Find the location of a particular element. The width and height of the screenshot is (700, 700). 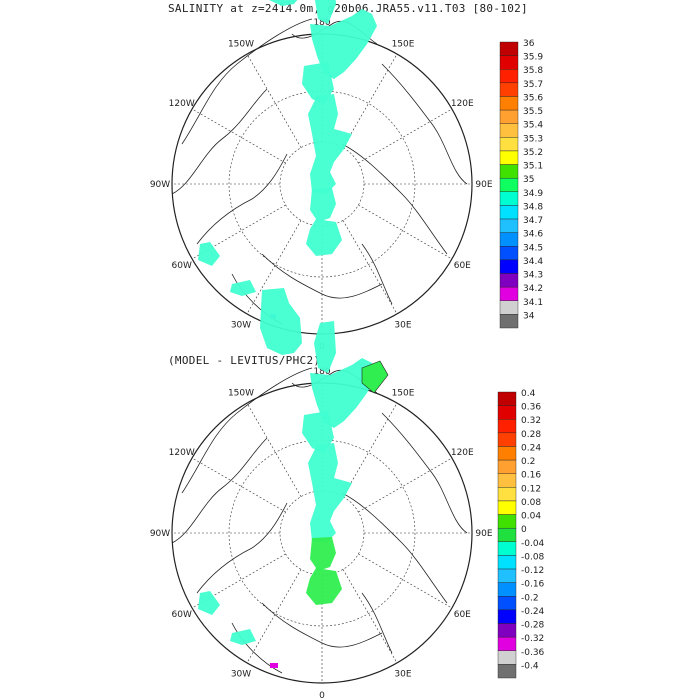

top-colorbar-label-3: 35.7 is located at coordinates (533, 85).